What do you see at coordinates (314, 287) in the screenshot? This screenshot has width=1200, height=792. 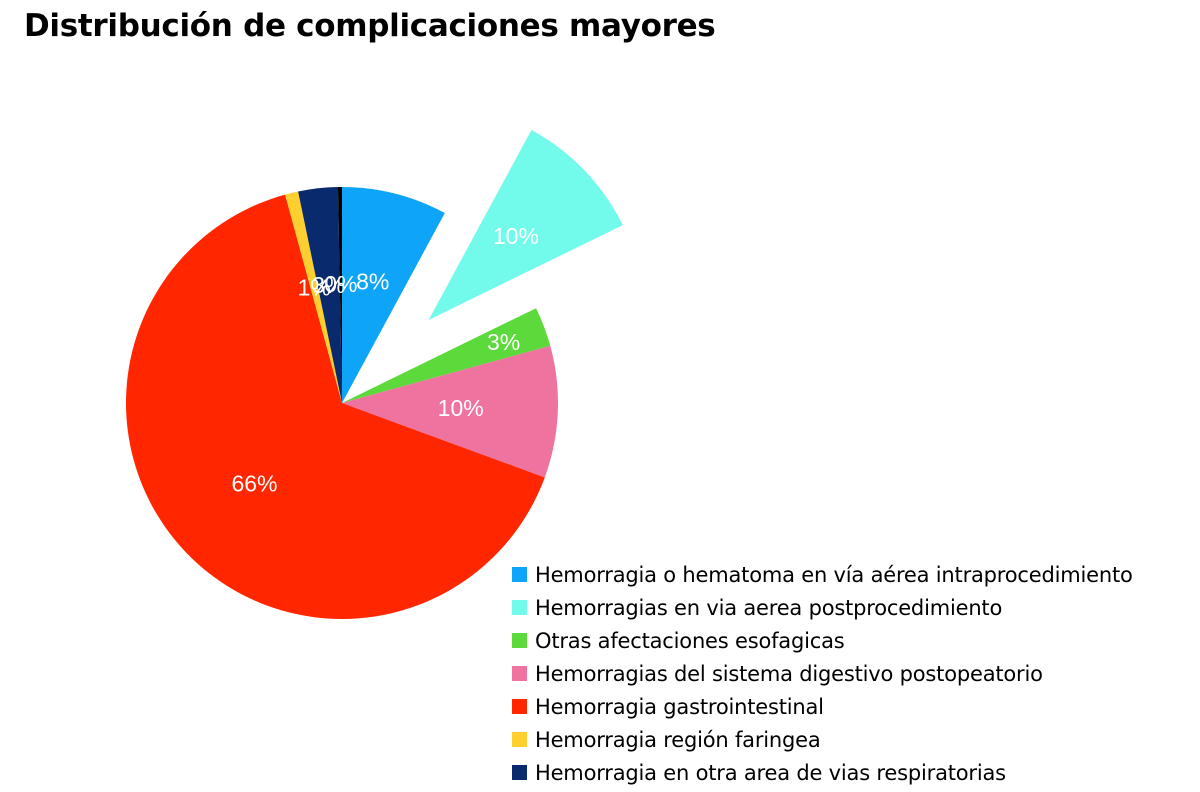 I see `pie-data-label: 1%` at bounding box center [314, 287].